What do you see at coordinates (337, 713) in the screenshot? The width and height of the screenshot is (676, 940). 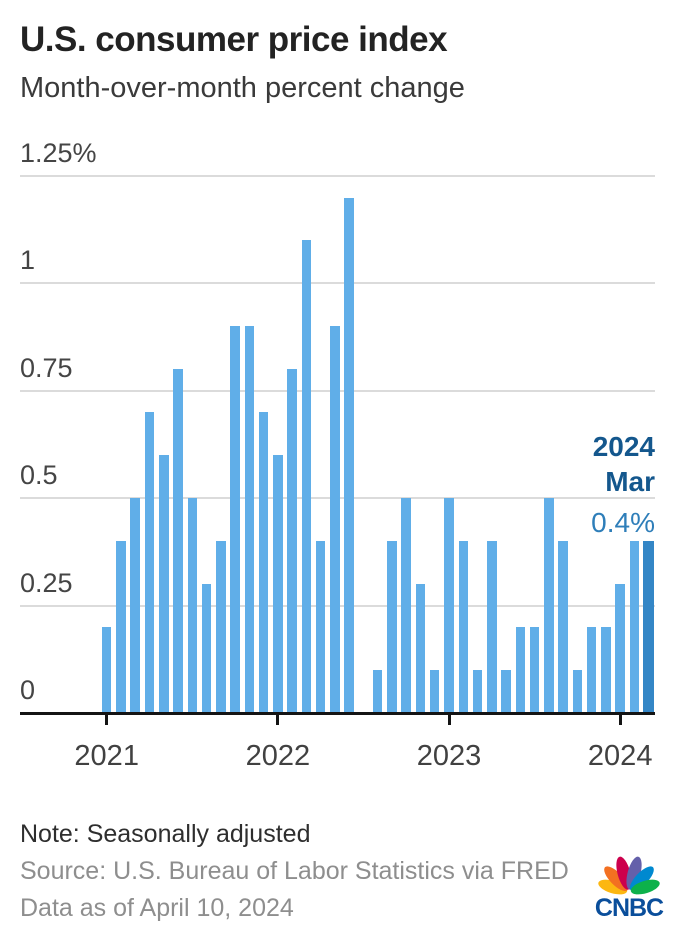 I see `x-axis-line` at bounding box center [337, 713].